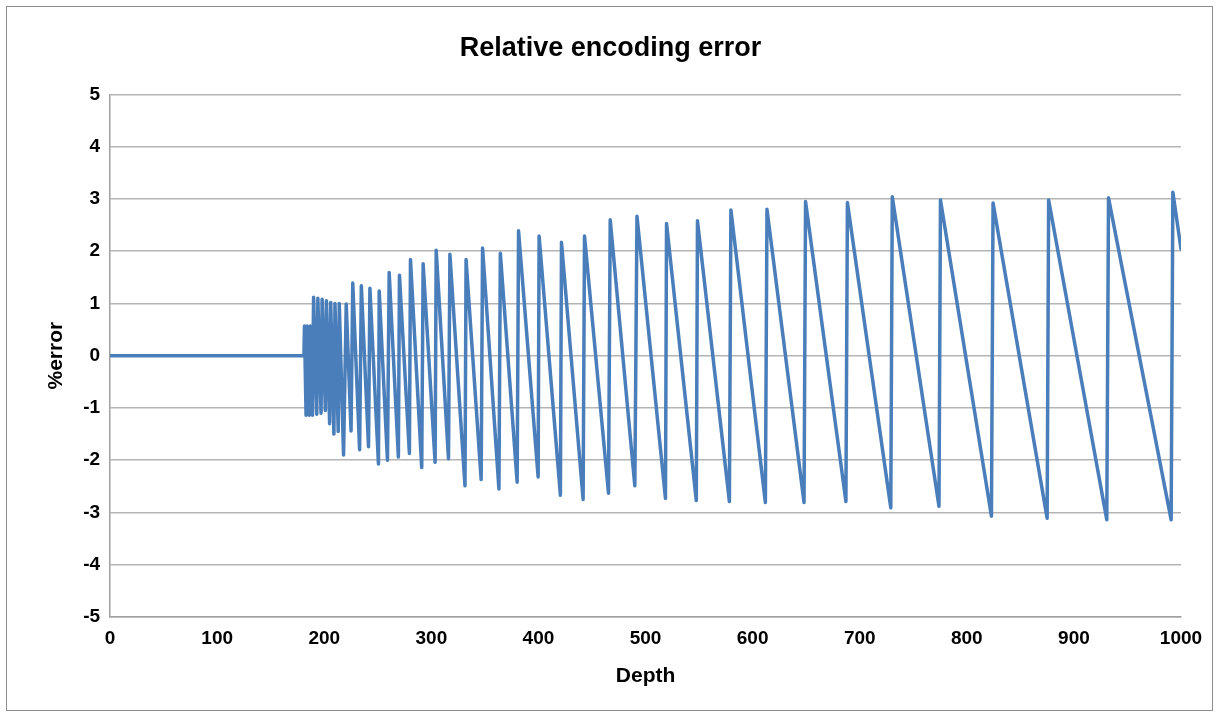 Image resolution: width=1219 pixels, height=717 pixels. What do you see at coordinates (431, 637) in the screenshot?
I see `x-tick-label: 300` at bounding box center [431, 637].